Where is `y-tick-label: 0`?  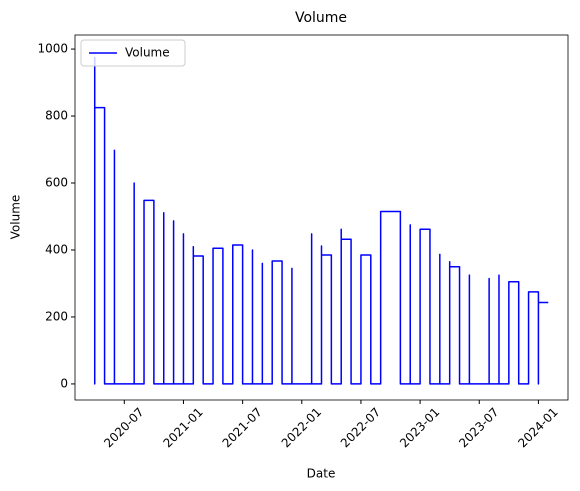 y-tick-label: 0 is located at coordinates (64, 383).